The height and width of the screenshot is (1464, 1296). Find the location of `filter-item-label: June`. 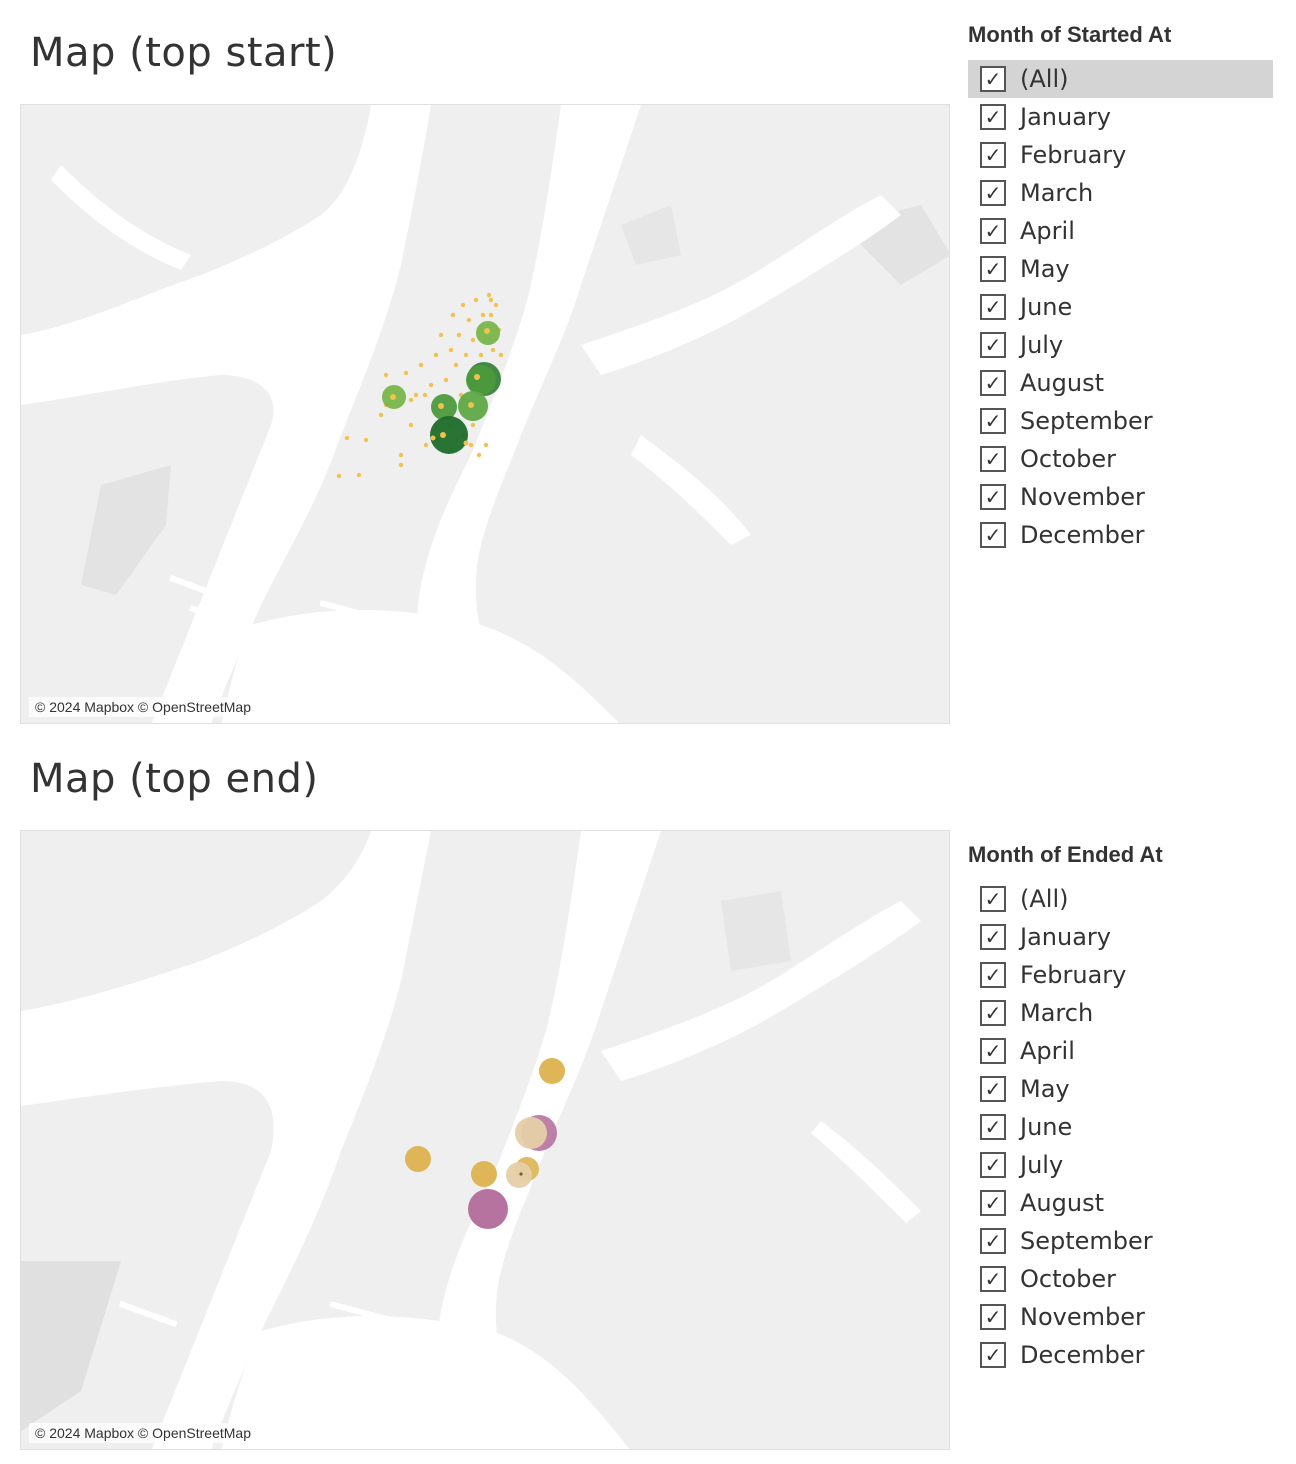

filter-item-label: June is located at coordinates (1046, 1127).